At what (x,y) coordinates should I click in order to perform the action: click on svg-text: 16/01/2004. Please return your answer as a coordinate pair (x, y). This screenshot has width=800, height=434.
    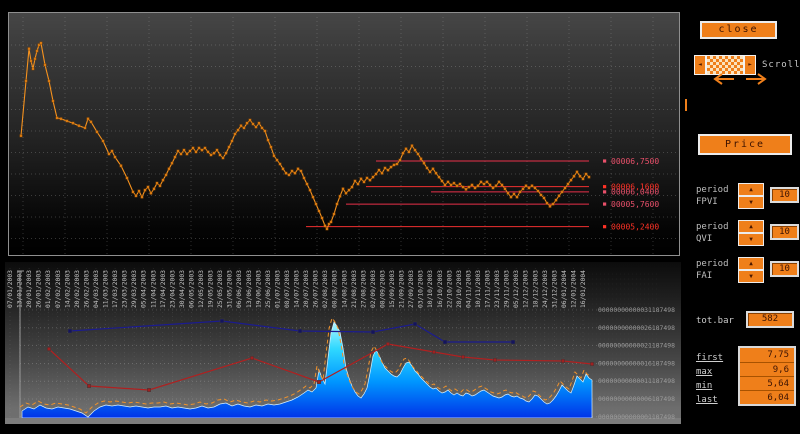
    Looking at the image, I should click on (583, 289).